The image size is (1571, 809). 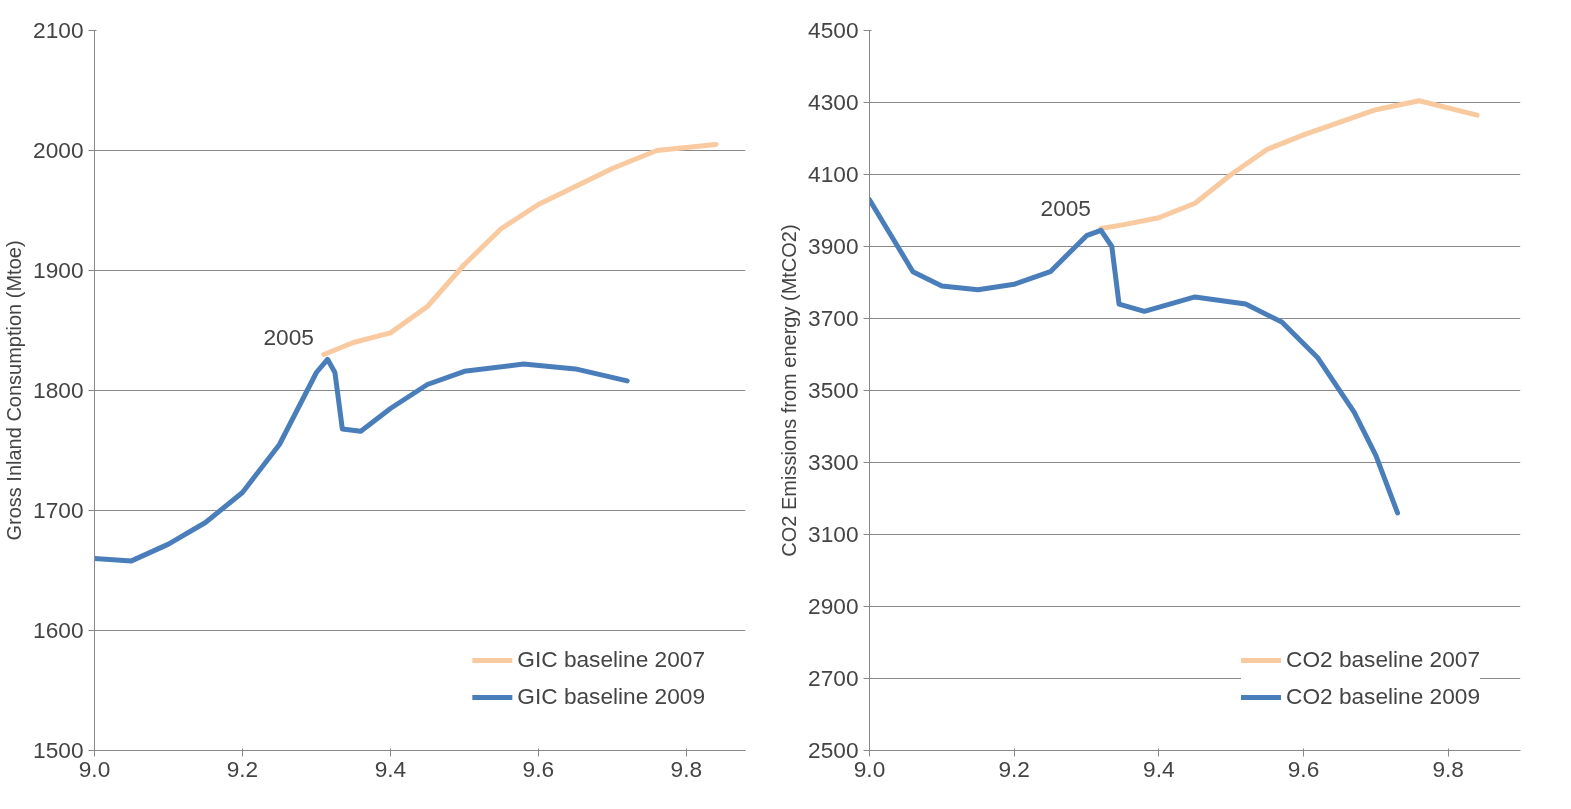 What do you see at coordinates (14, 390) in the screenshot?
I see `y-axis-title: Gross Inland Consumption (Mtoe)` at bounding box center [14, 390].